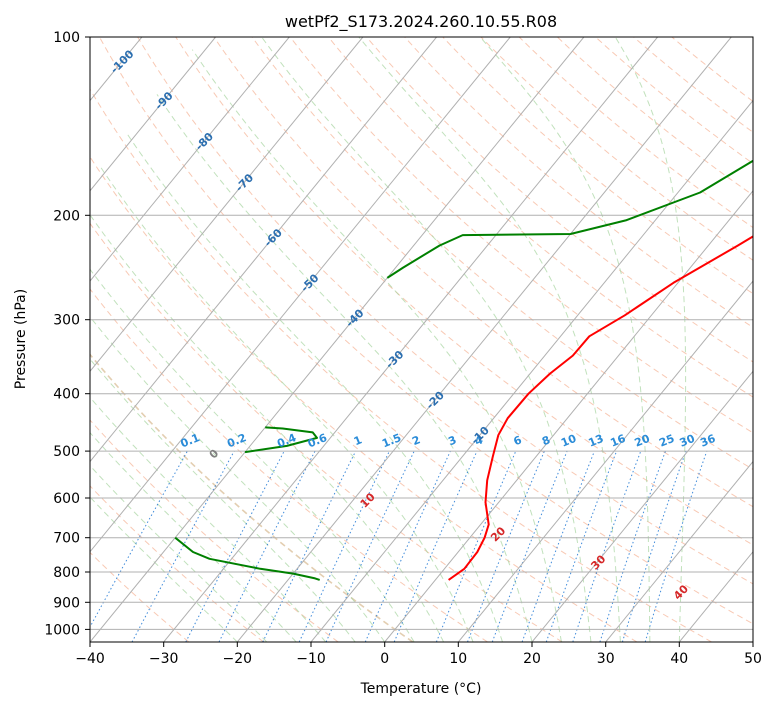 This screenshot has height=708, width=775. What do you see at coordinates (66, 38) in the screenshot?
I see `y-tick-label: 100` at bounding box center [66, 38].